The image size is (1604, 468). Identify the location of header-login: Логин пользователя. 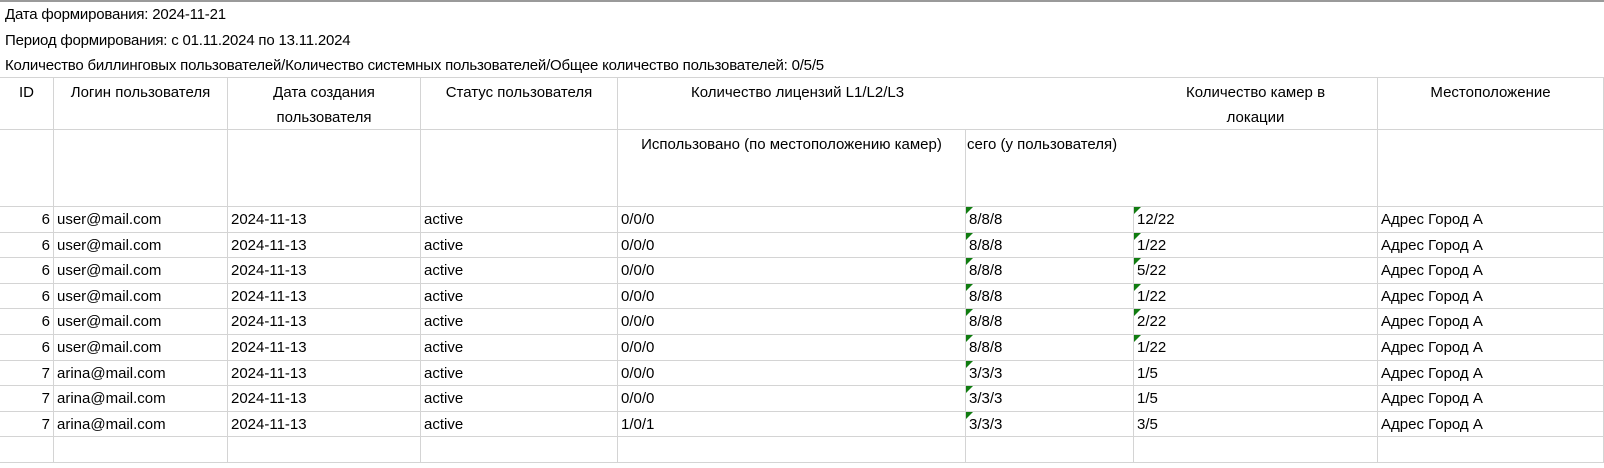
(141, 104).